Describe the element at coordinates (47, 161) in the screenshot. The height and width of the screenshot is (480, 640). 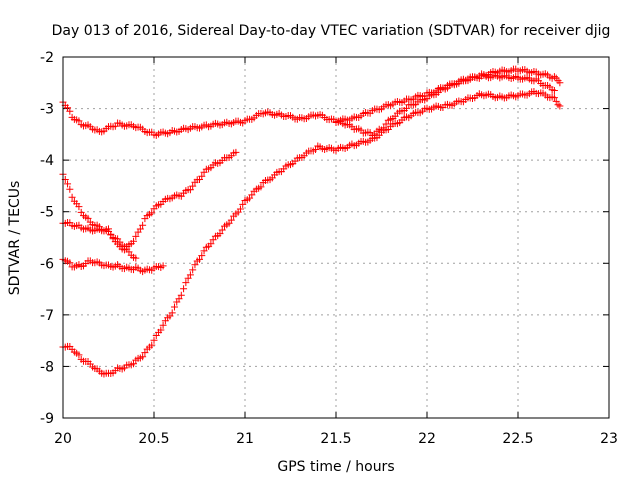
I see `y-tick-label: -4` at that location.